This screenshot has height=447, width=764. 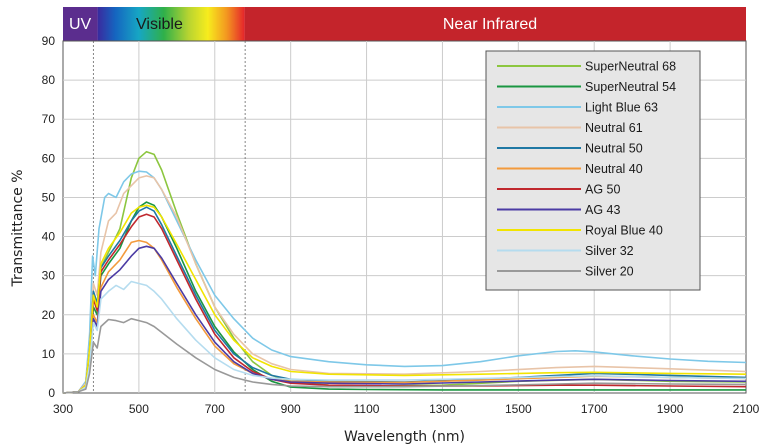 I want to click on y-tick-label: 80, so click(x=49, y=80).